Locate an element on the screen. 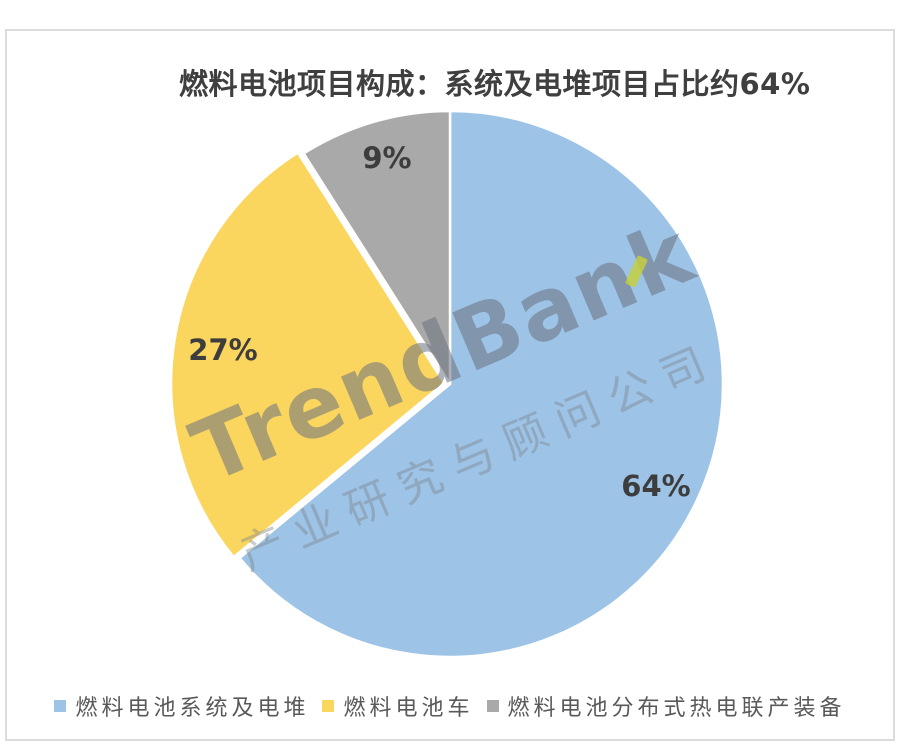  chart-title: 燃料电池项目构成：系统及电堆项目占比约64% is located at coordinates (495, 84).